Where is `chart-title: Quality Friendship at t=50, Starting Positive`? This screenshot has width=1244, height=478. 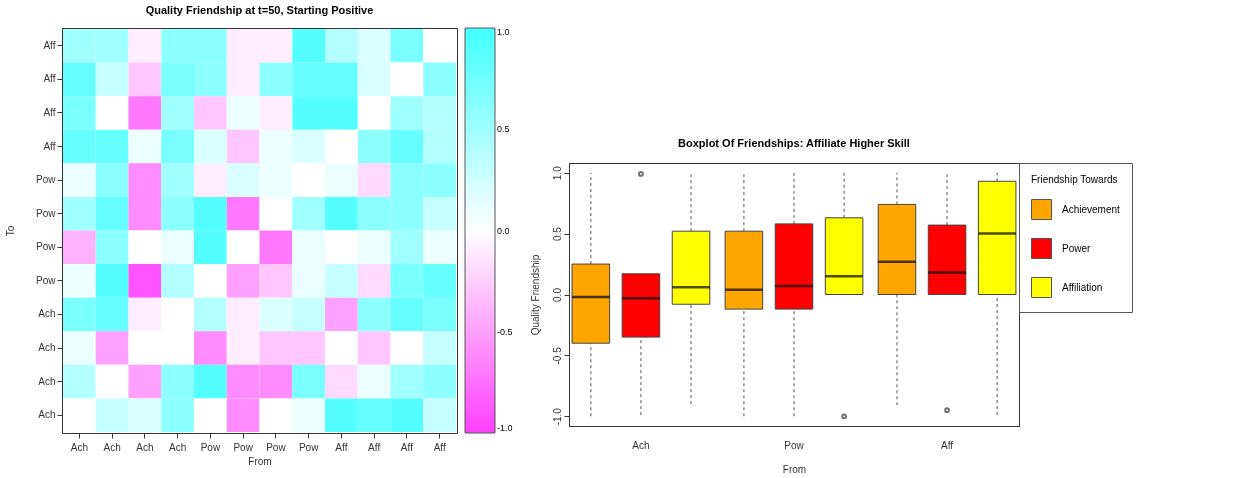 chart-title: Quality Friendship at t=50, Starting Positive is located at coordinates (259, 10).